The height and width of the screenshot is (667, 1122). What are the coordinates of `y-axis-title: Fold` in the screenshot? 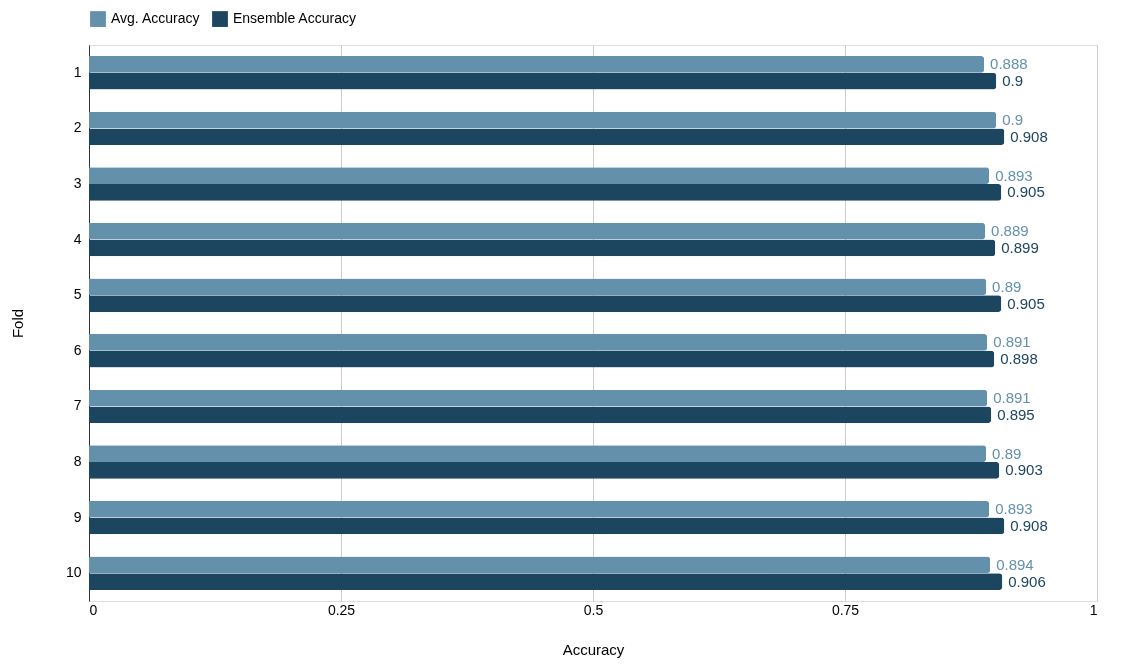 It's located at (17, 323).